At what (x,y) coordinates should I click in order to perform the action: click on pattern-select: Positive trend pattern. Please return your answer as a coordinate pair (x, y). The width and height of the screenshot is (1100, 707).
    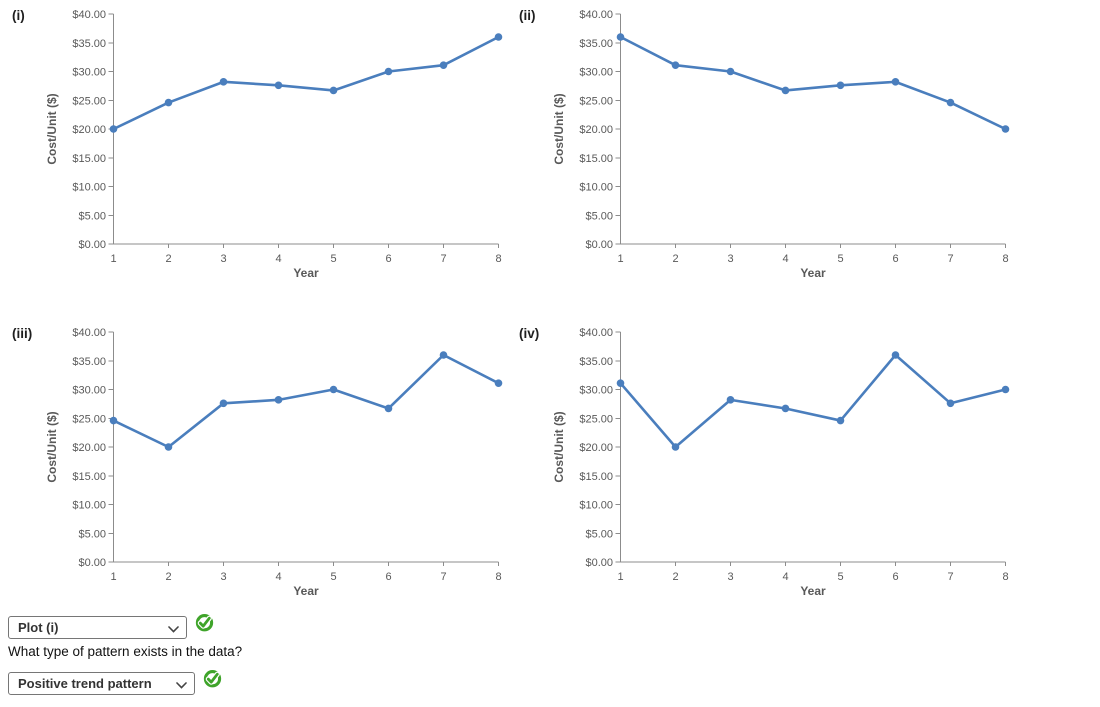
    Looking at the image, I should click on (101, 683).